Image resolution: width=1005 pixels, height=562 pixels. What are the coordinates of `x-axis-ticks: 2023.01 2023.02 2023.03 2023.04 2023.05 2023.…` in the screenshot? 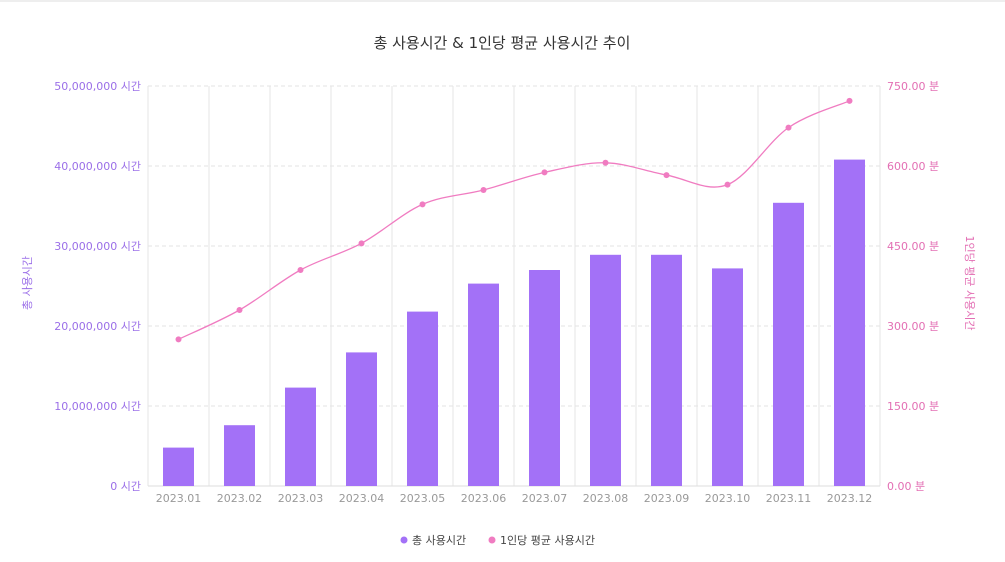 It's located at (514, 498).